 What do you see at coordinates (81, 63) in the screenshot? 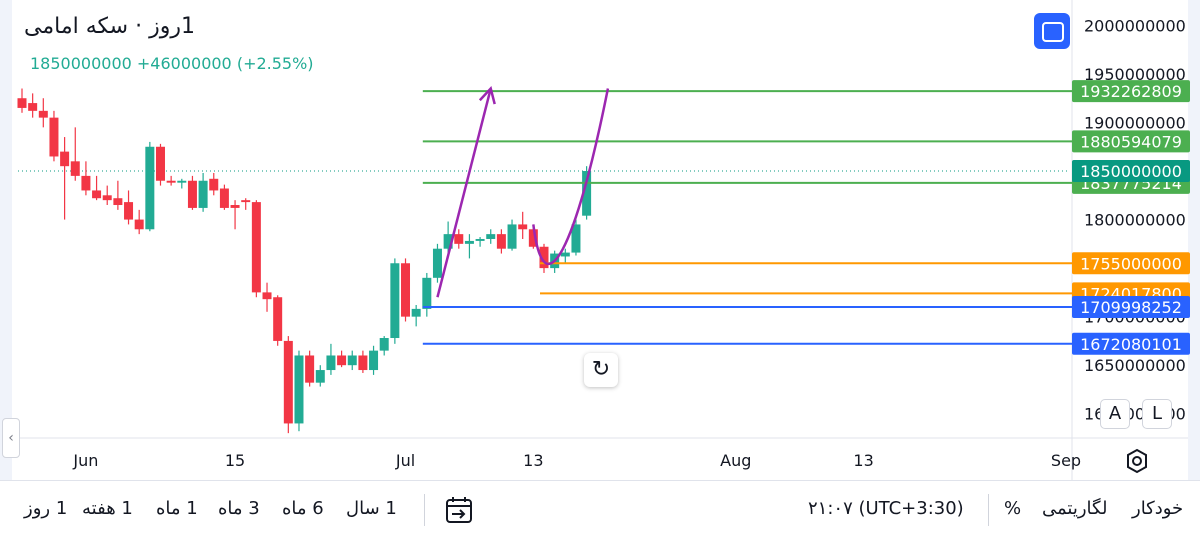
I see `last-price: 1850000000` at bounding box center [81, 63].